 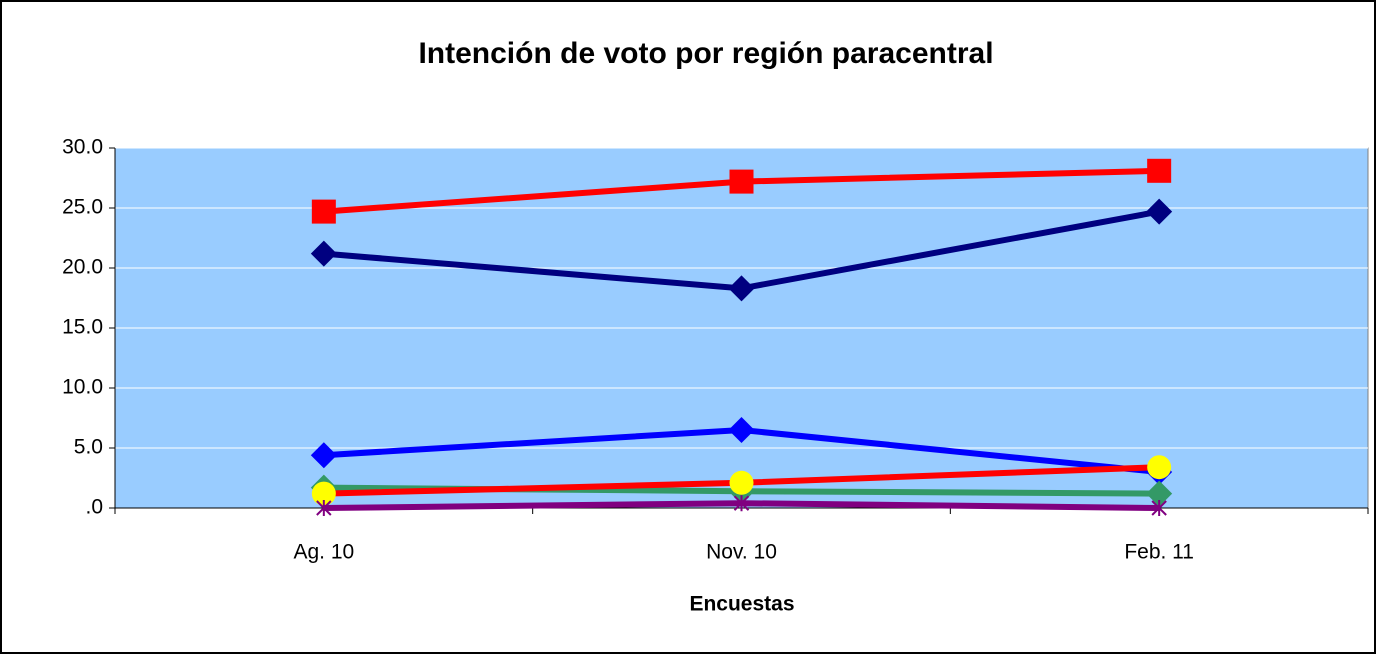 I want to click on y-tick-label: 10.0, so click(x=82, y=387).